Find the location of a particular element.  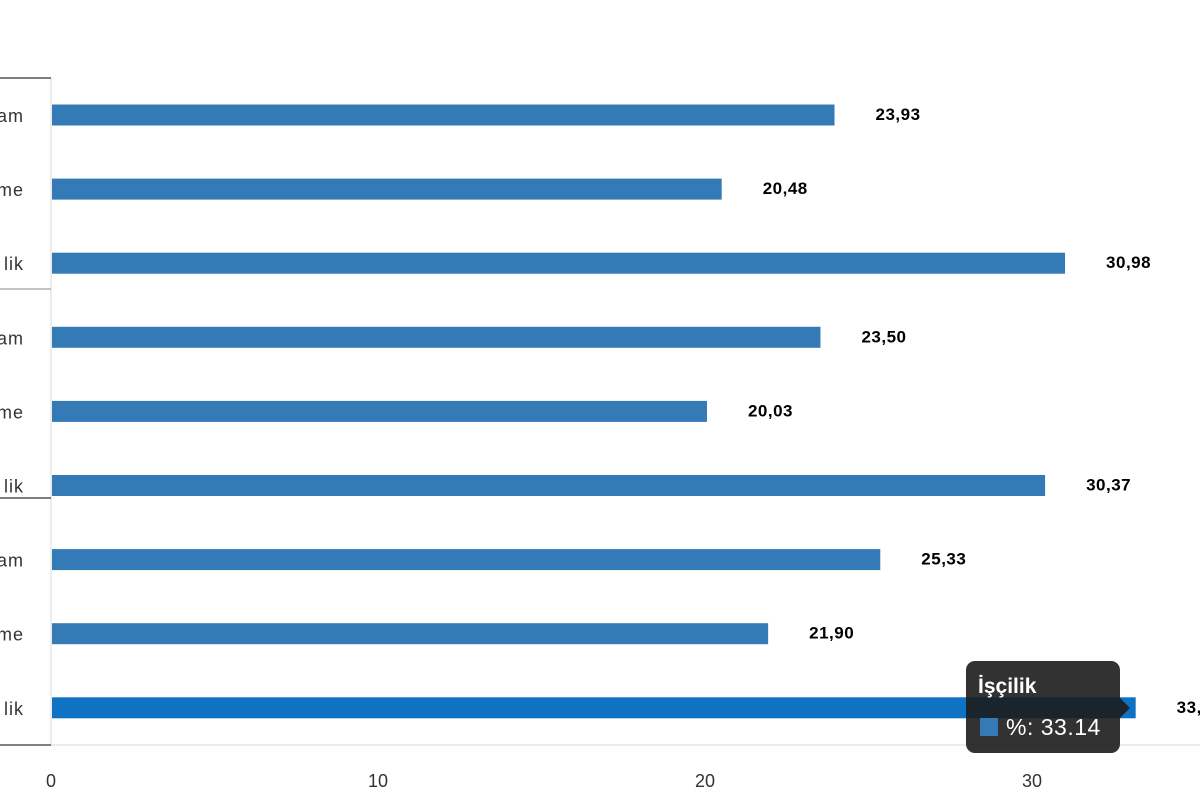

data-label: 30,37 is located at coordinates (1108, 485).